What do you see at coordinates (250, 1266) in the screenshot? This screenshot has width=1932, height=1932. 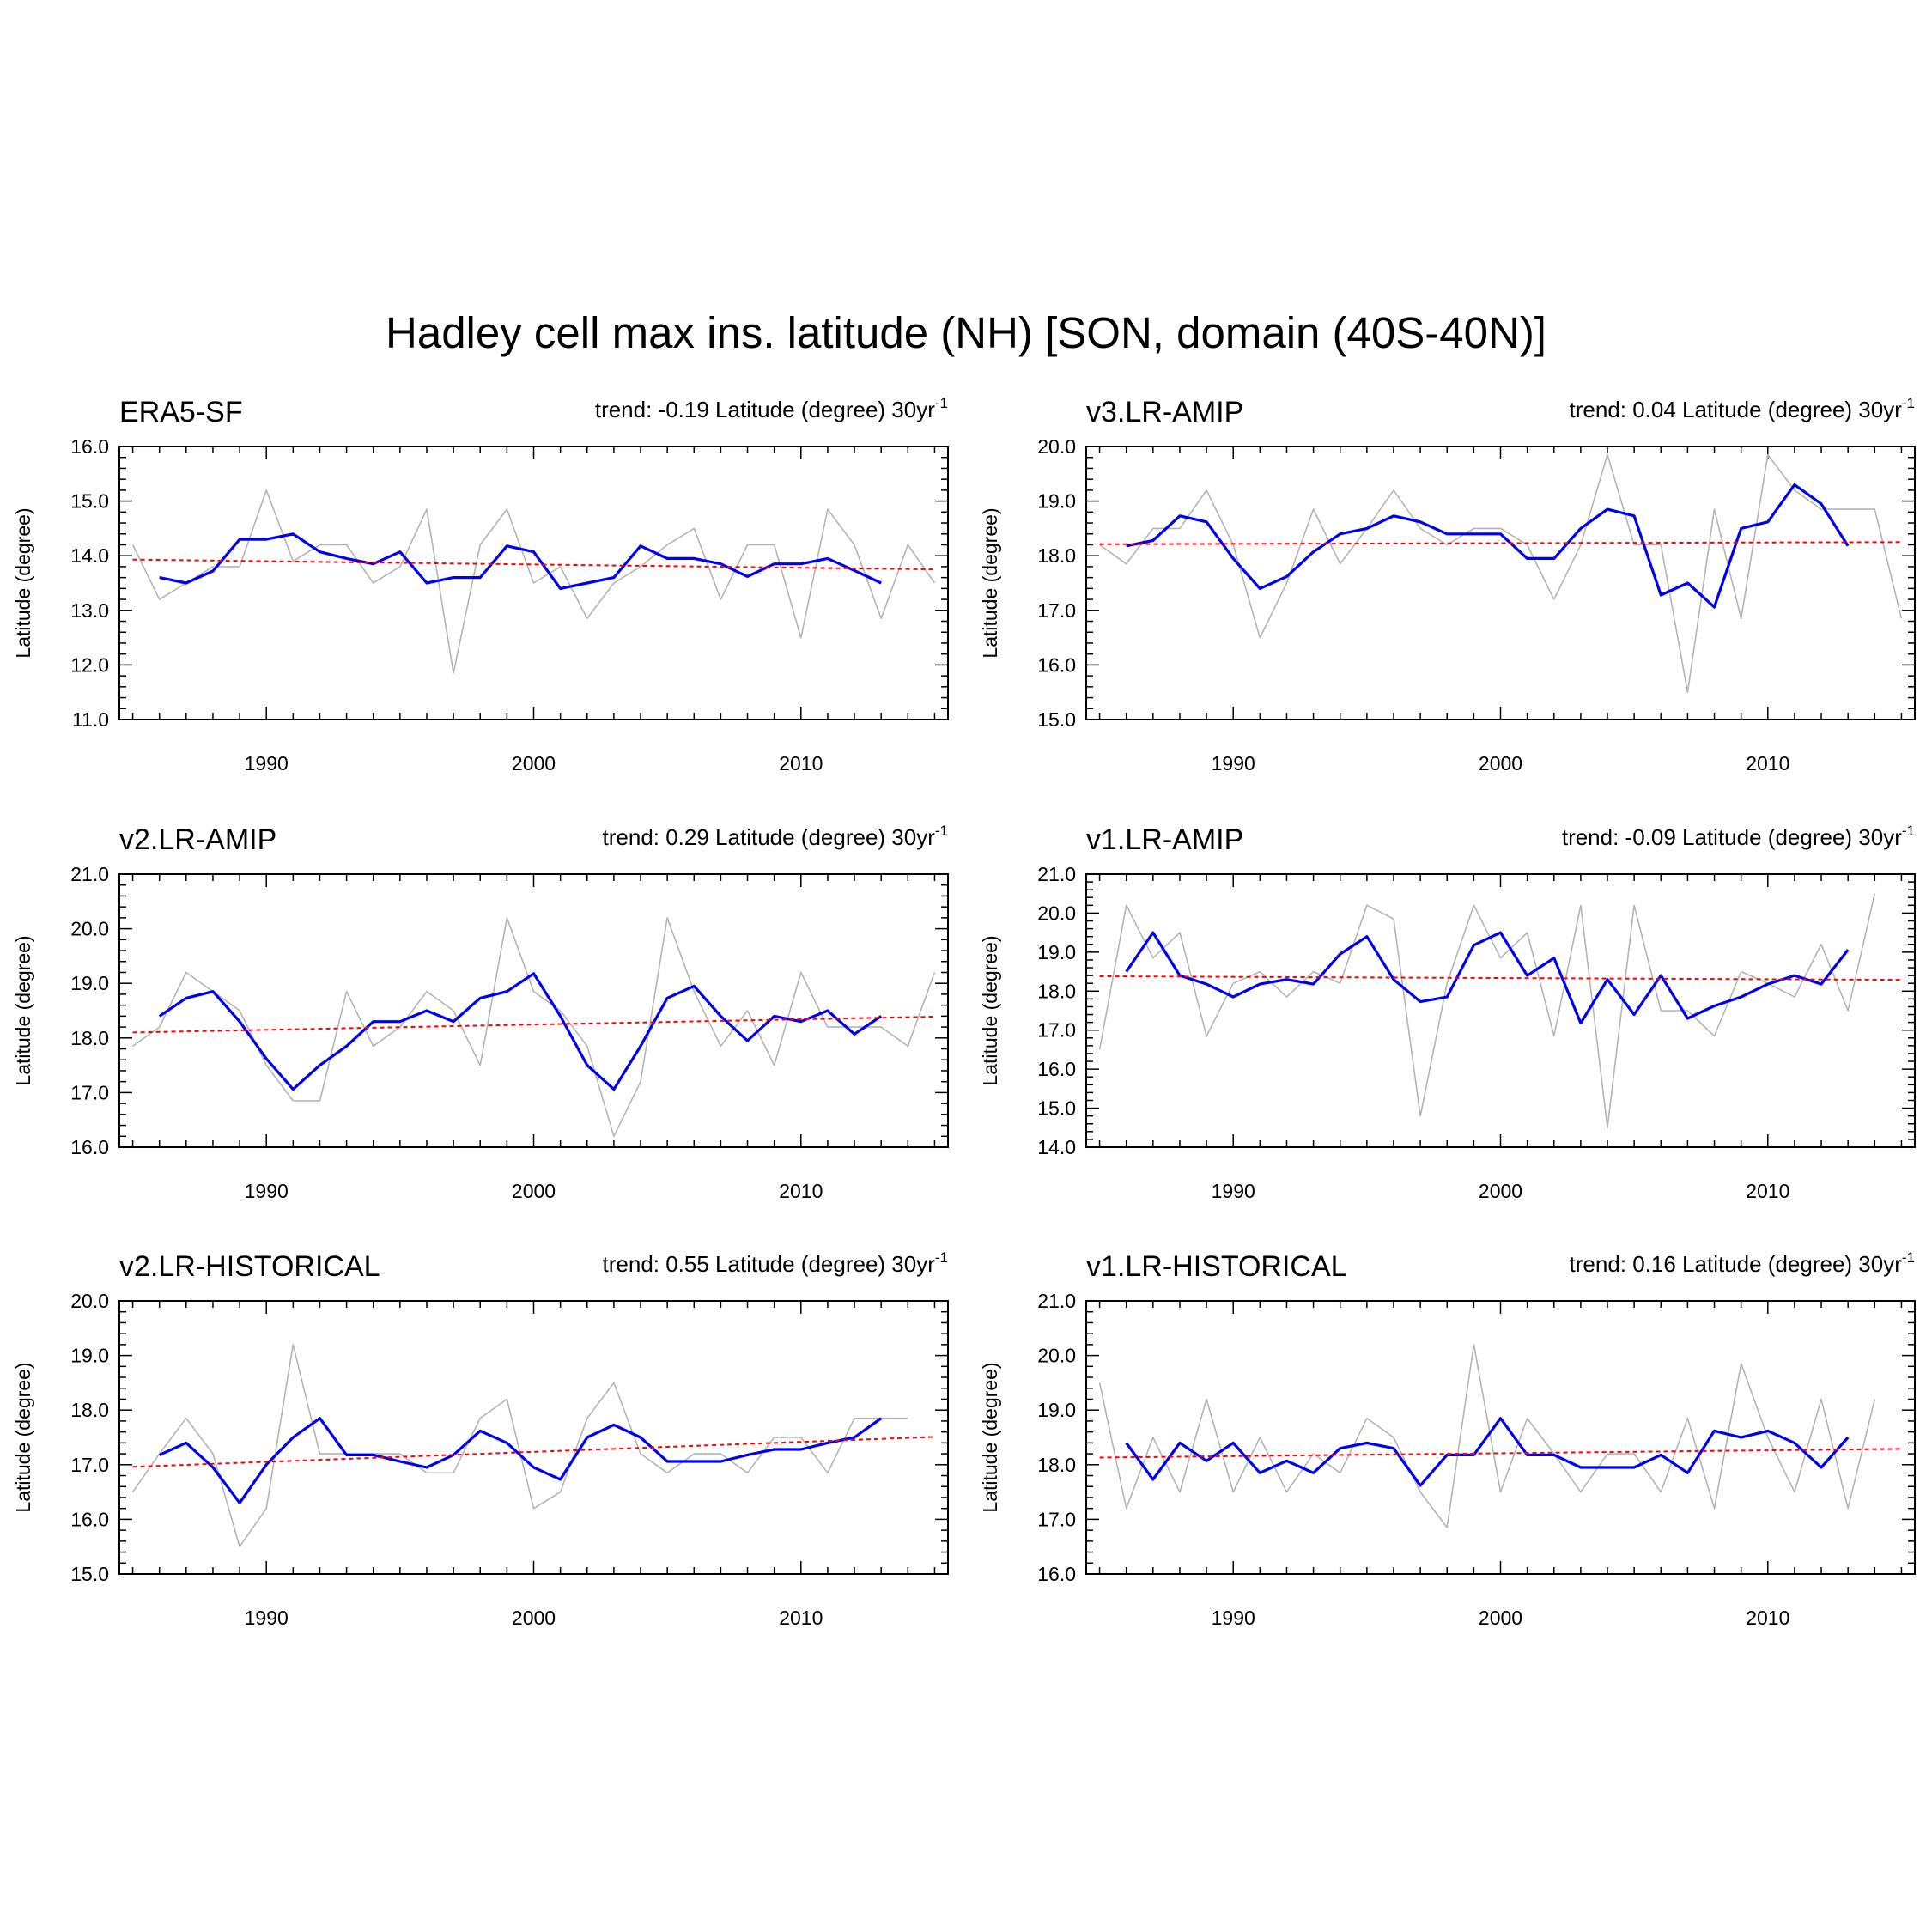 I see `panel-title: v2.LR-HISTORICAL` at bounding box center [250, 1266].